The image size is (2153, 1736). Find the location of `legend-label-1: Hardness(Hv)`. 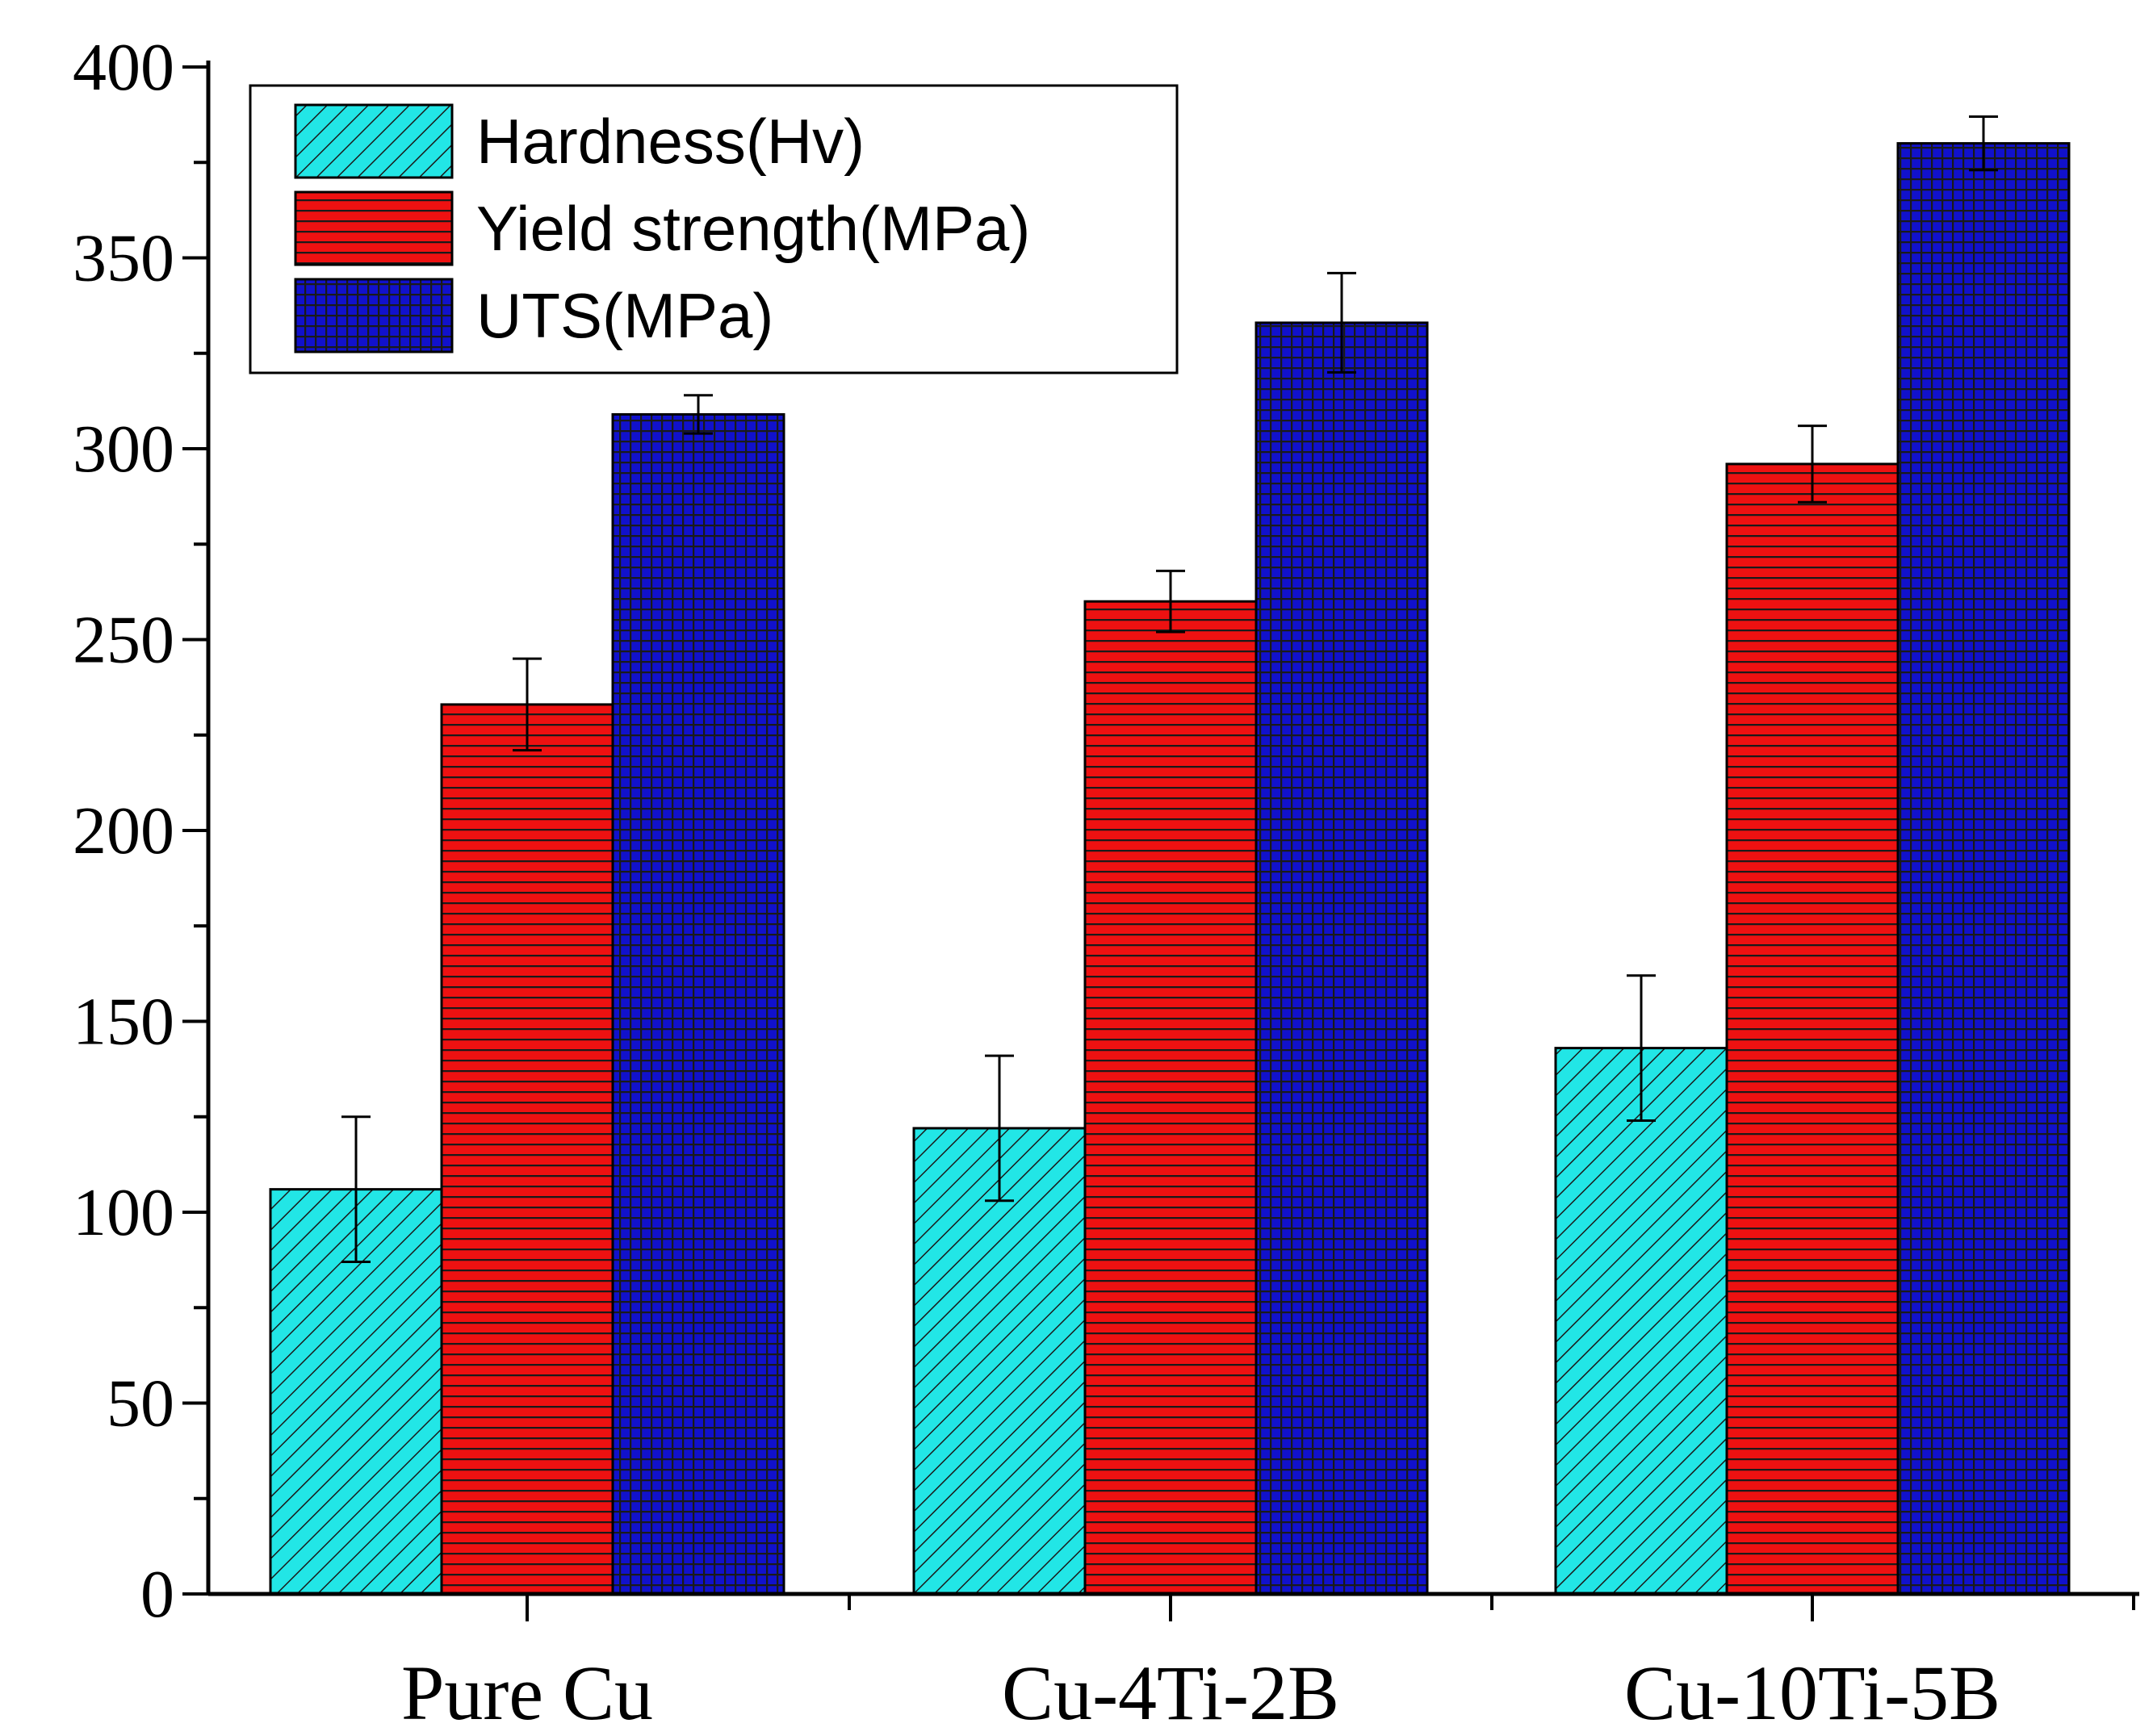

legend-label-1: Hardness(Hv) is located at coordinates (670, 141).